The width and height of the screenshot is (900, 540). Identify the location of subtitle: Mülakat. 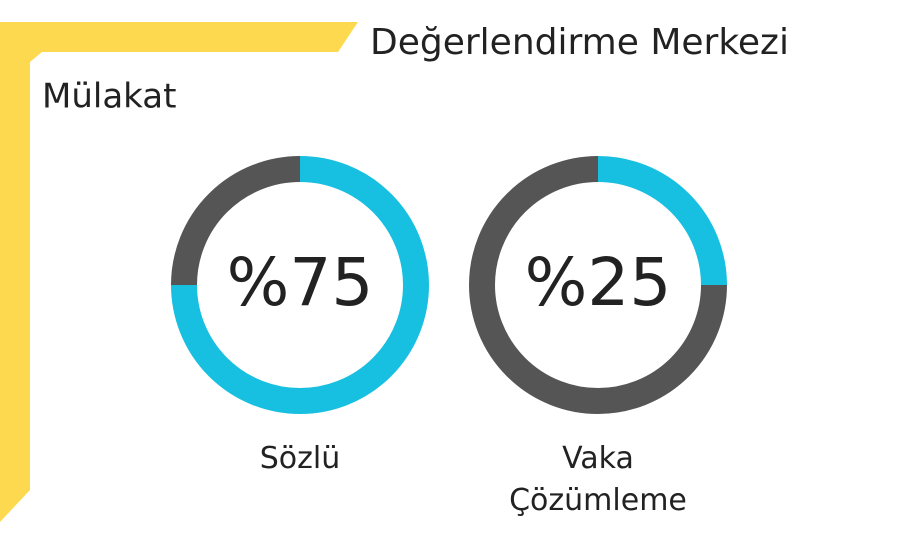
(109, 97).